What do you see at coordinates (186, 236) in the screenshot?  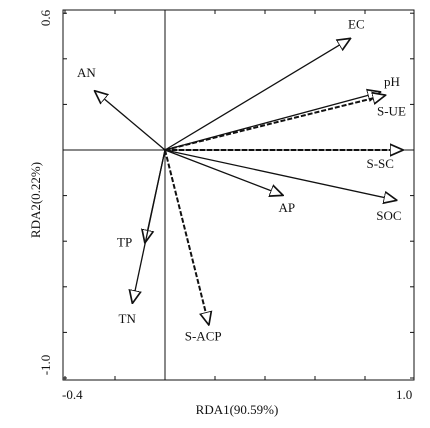 I see `arrow-s-acp` at bounding box center [186, 236].